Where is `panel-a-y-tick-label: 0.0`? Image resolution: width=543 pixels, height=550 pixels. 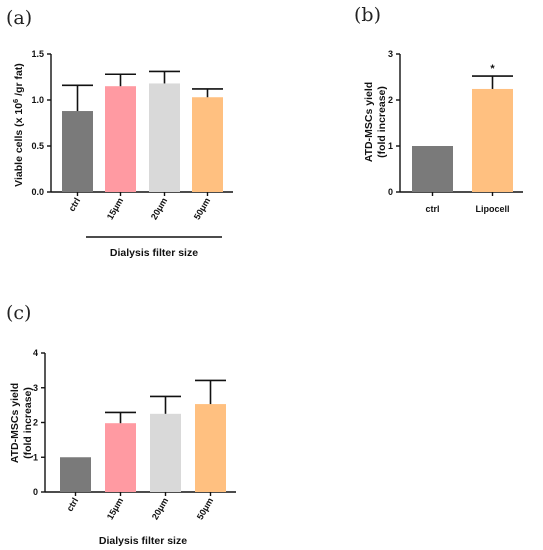
panel-a-y-tick-label: 0.0 is located at coordinates (37, 192).